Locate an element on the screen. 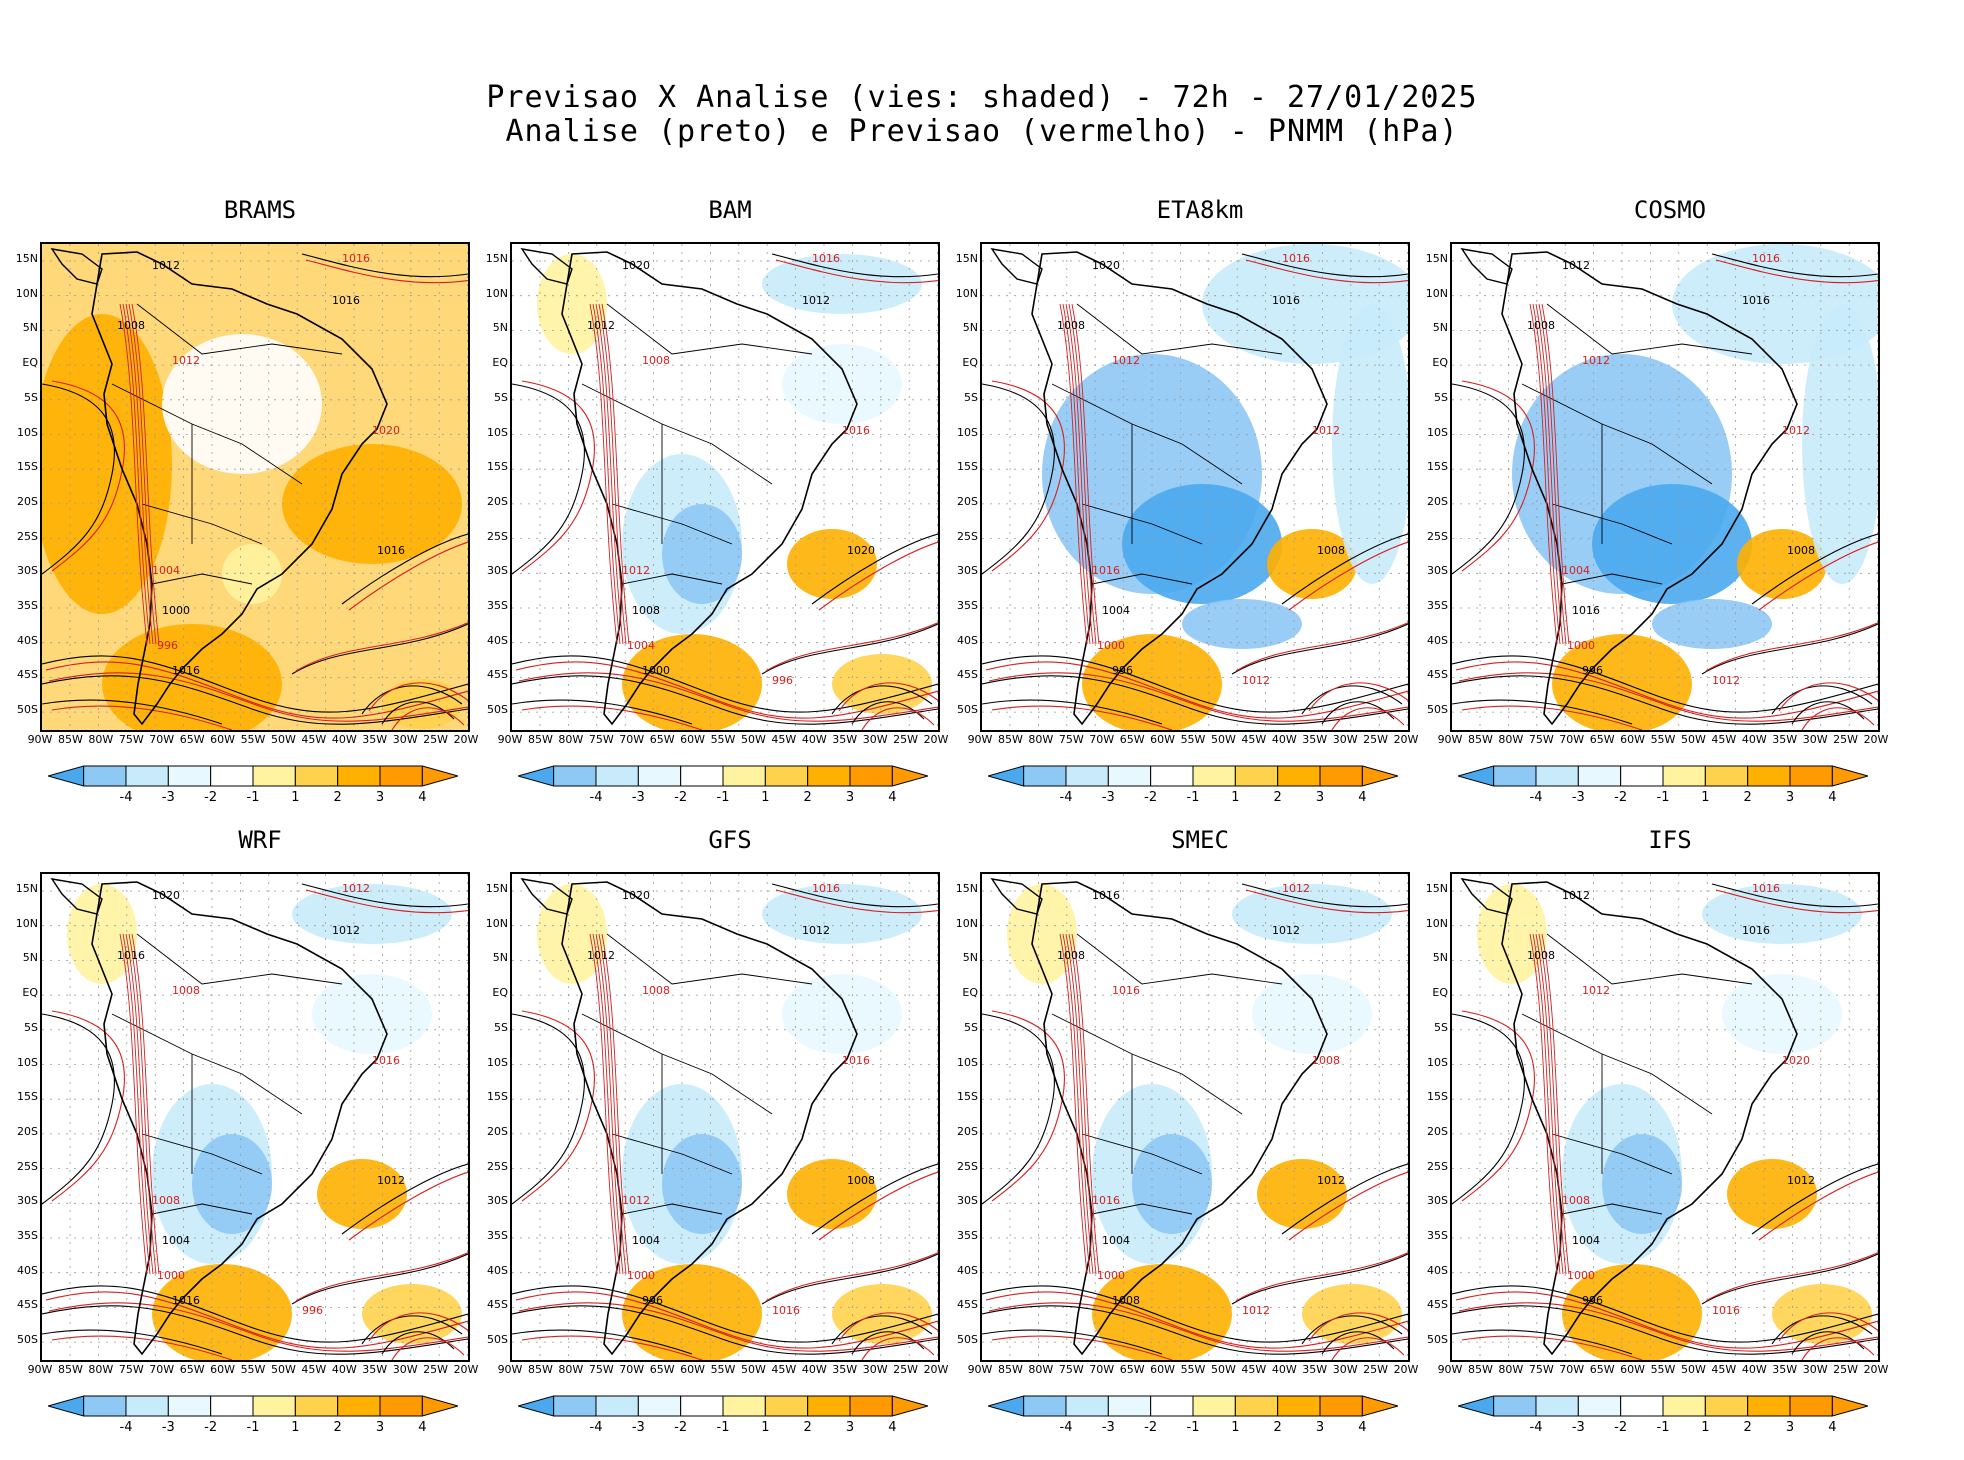 The height and width of the screenshot is (1460, 1964). lat-tick-label: 25S is located at coordinates (497, 1166).